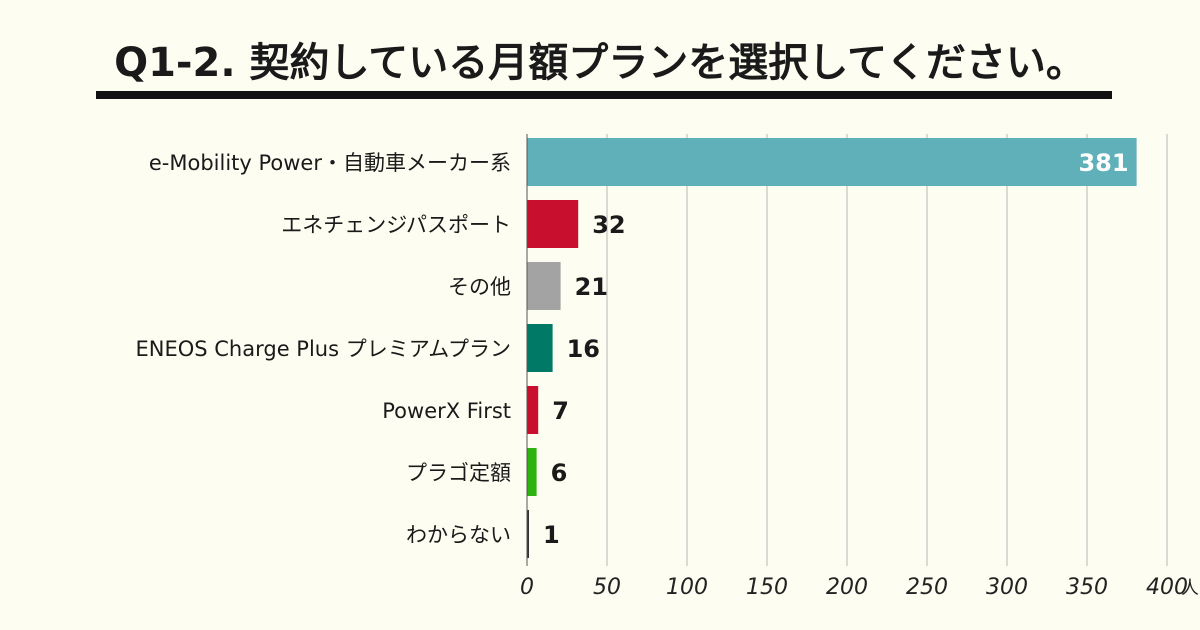  What do you see at coordinates (323, 349) in the screenshot?
I see `category-label: ENEOS Charge Plus プレミアムプラン` at bounding box center [323, 349].